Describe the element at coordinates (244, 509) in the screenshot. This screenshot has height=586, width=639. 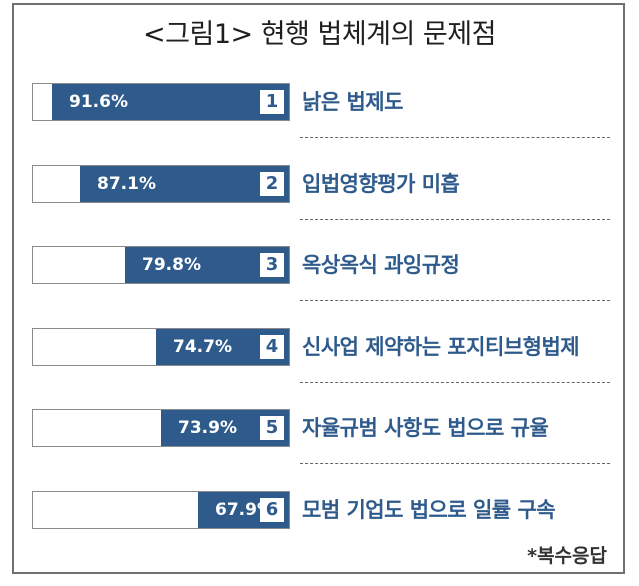
I see `value-label: 67.9%` at that location.